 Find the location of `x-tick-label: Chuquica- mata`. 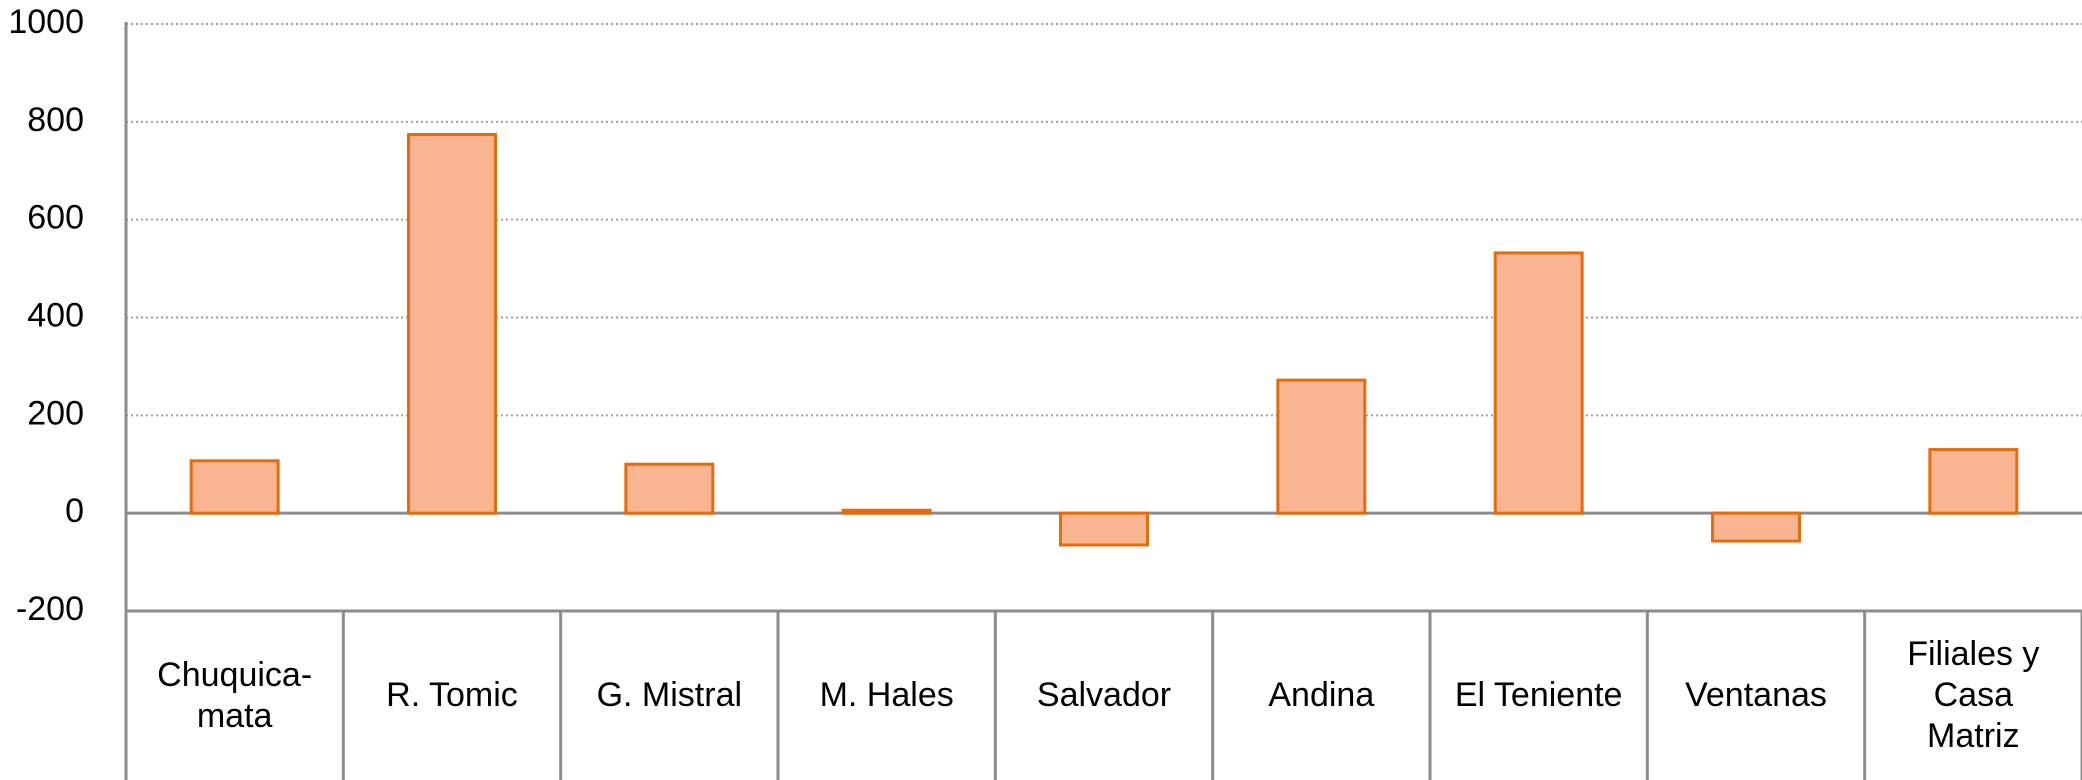

x-tick-label: Chuquica- mata is located at coordinates (235, 695).